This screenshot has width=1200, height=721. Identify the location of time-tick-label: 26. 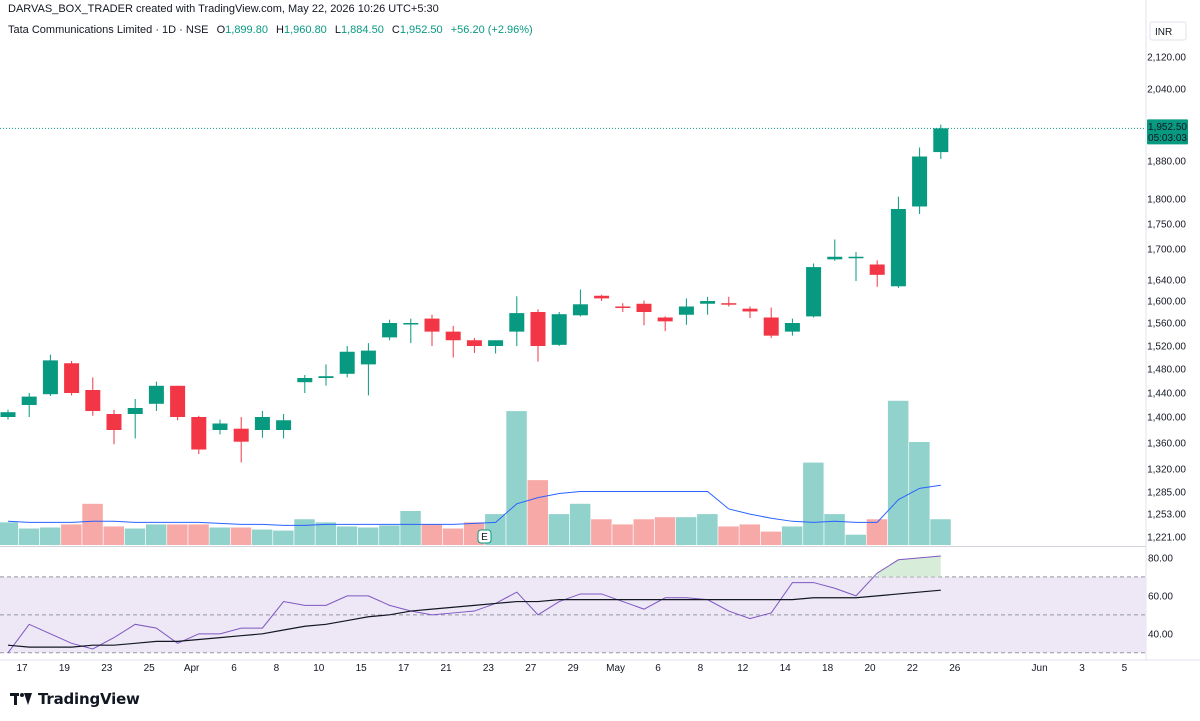
(955, 668).